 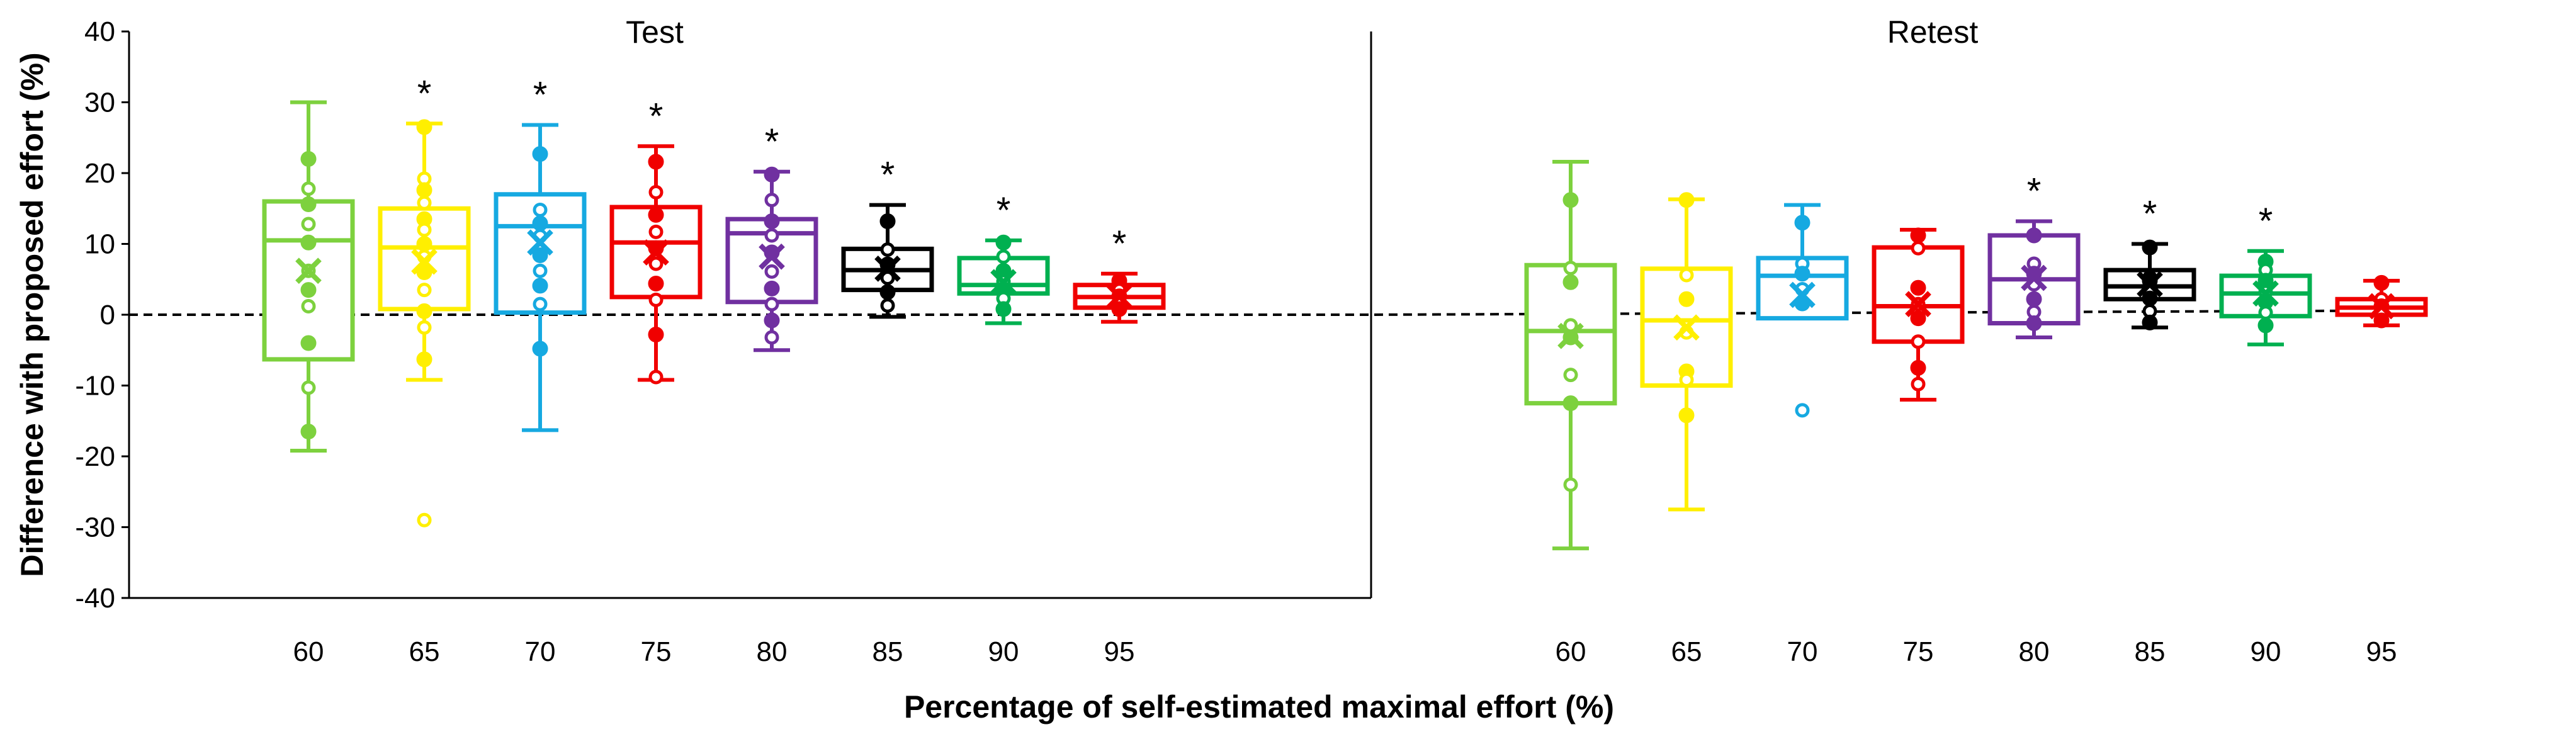 What do you see at coordinates (540, 371) in the screenshot?
I see `box-70: * 70` at bounding box center [540, 371].